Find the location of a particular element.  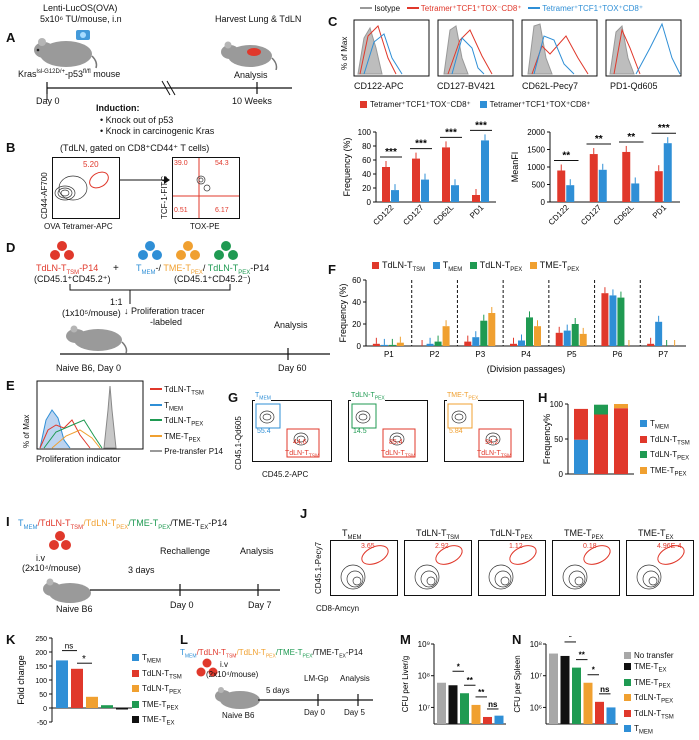

l-analysis: Analysis is located at coordinates (355, 678).